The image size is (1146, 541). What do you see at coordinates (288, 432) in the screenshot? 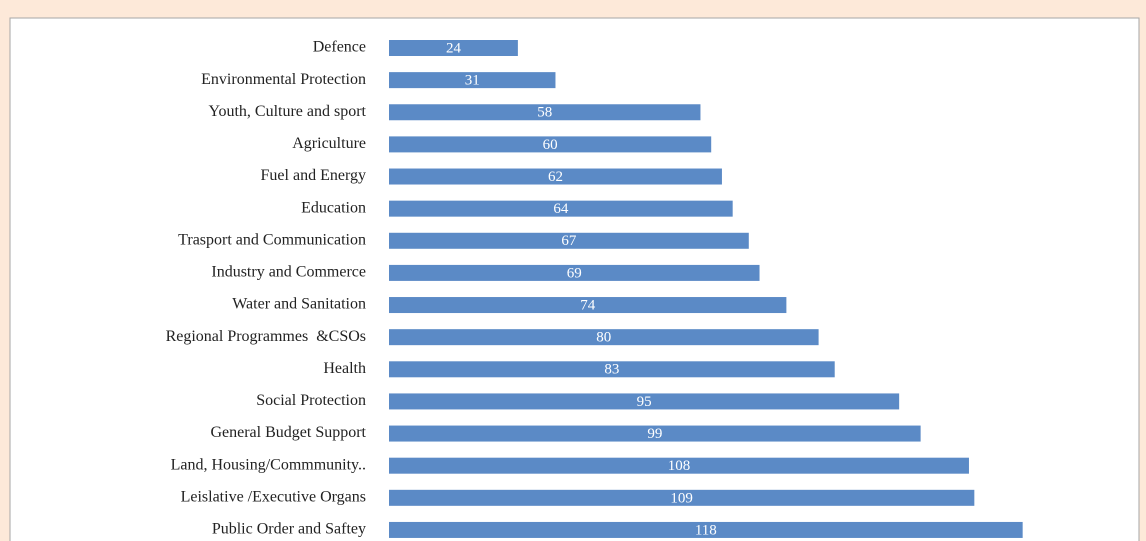
I see `y-tick-label: General Budget Support` at bounding box center [288, 432].